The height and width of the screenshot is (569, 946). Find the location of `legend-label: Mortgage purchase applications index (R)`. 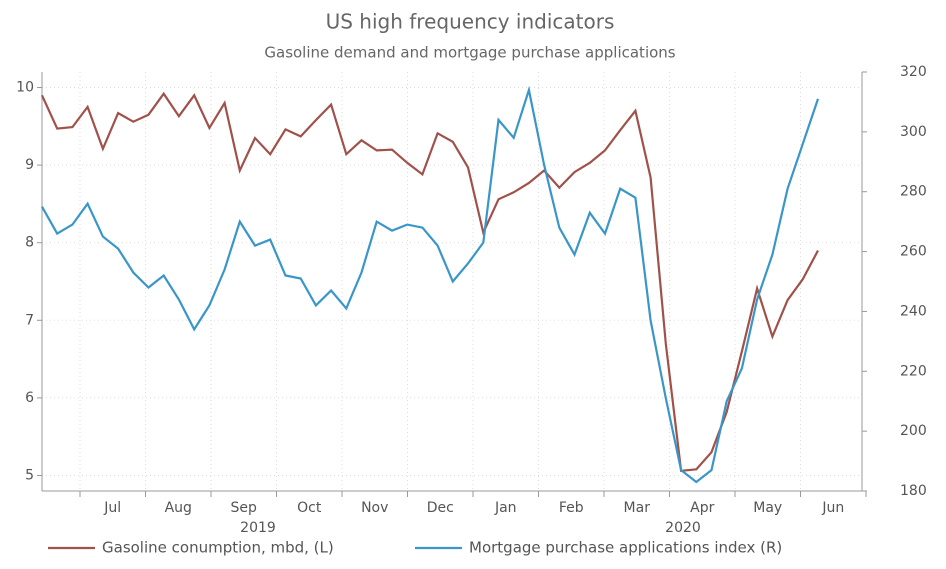

legend-label: Mortgage purchase applications index (R) is located at coordinates (625, 548).